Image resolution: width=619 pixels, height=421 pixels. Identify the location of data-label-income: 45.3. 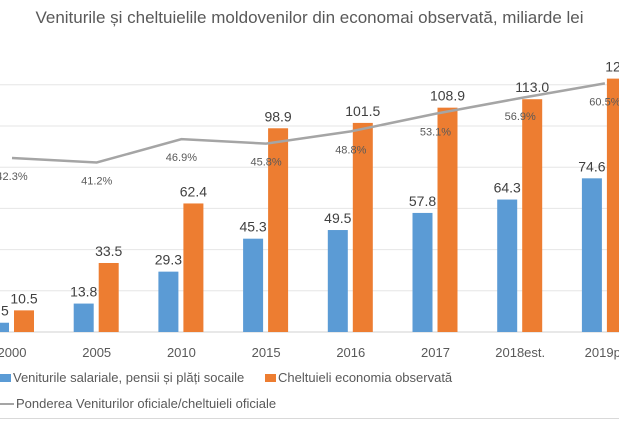
(252, 227).